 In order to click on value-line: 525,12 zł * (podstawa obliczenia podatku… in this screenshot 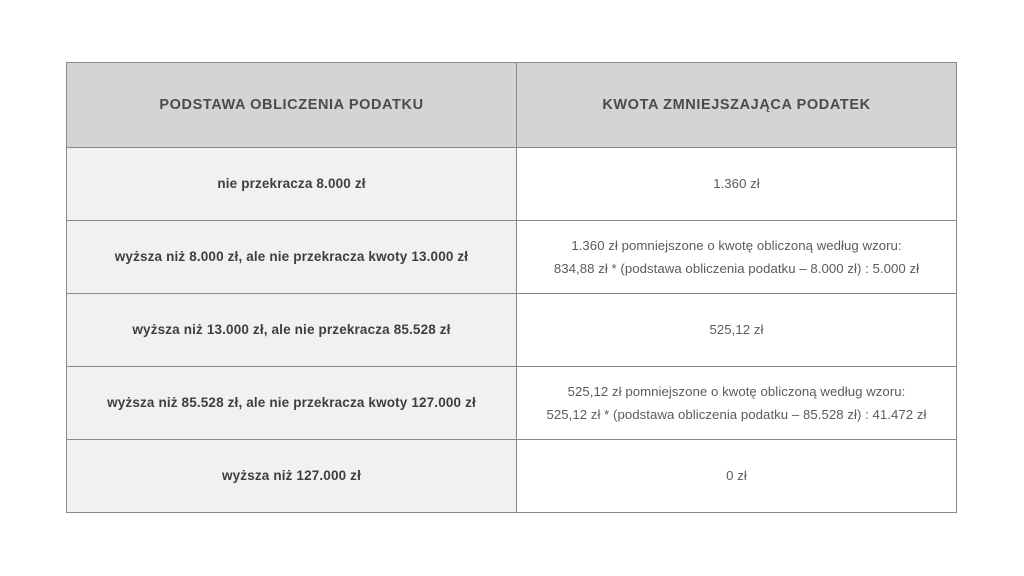, I will do `click(736, 414)`.